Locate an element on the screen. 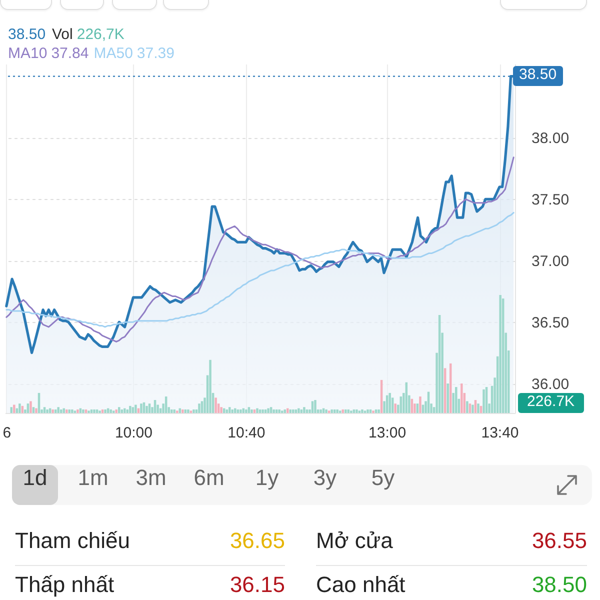 The width and height of the screenshot is (600, 600). text: Vol is located at coordinates (62, 34).